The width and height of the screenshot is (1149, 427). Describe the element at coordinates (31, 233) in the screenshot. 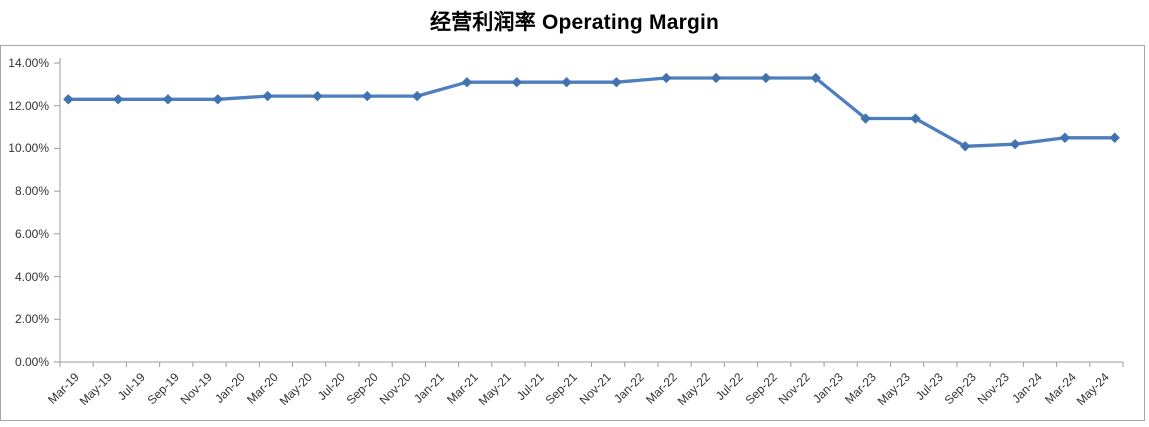

I see `y-axis-label: 6.00%` at that location.